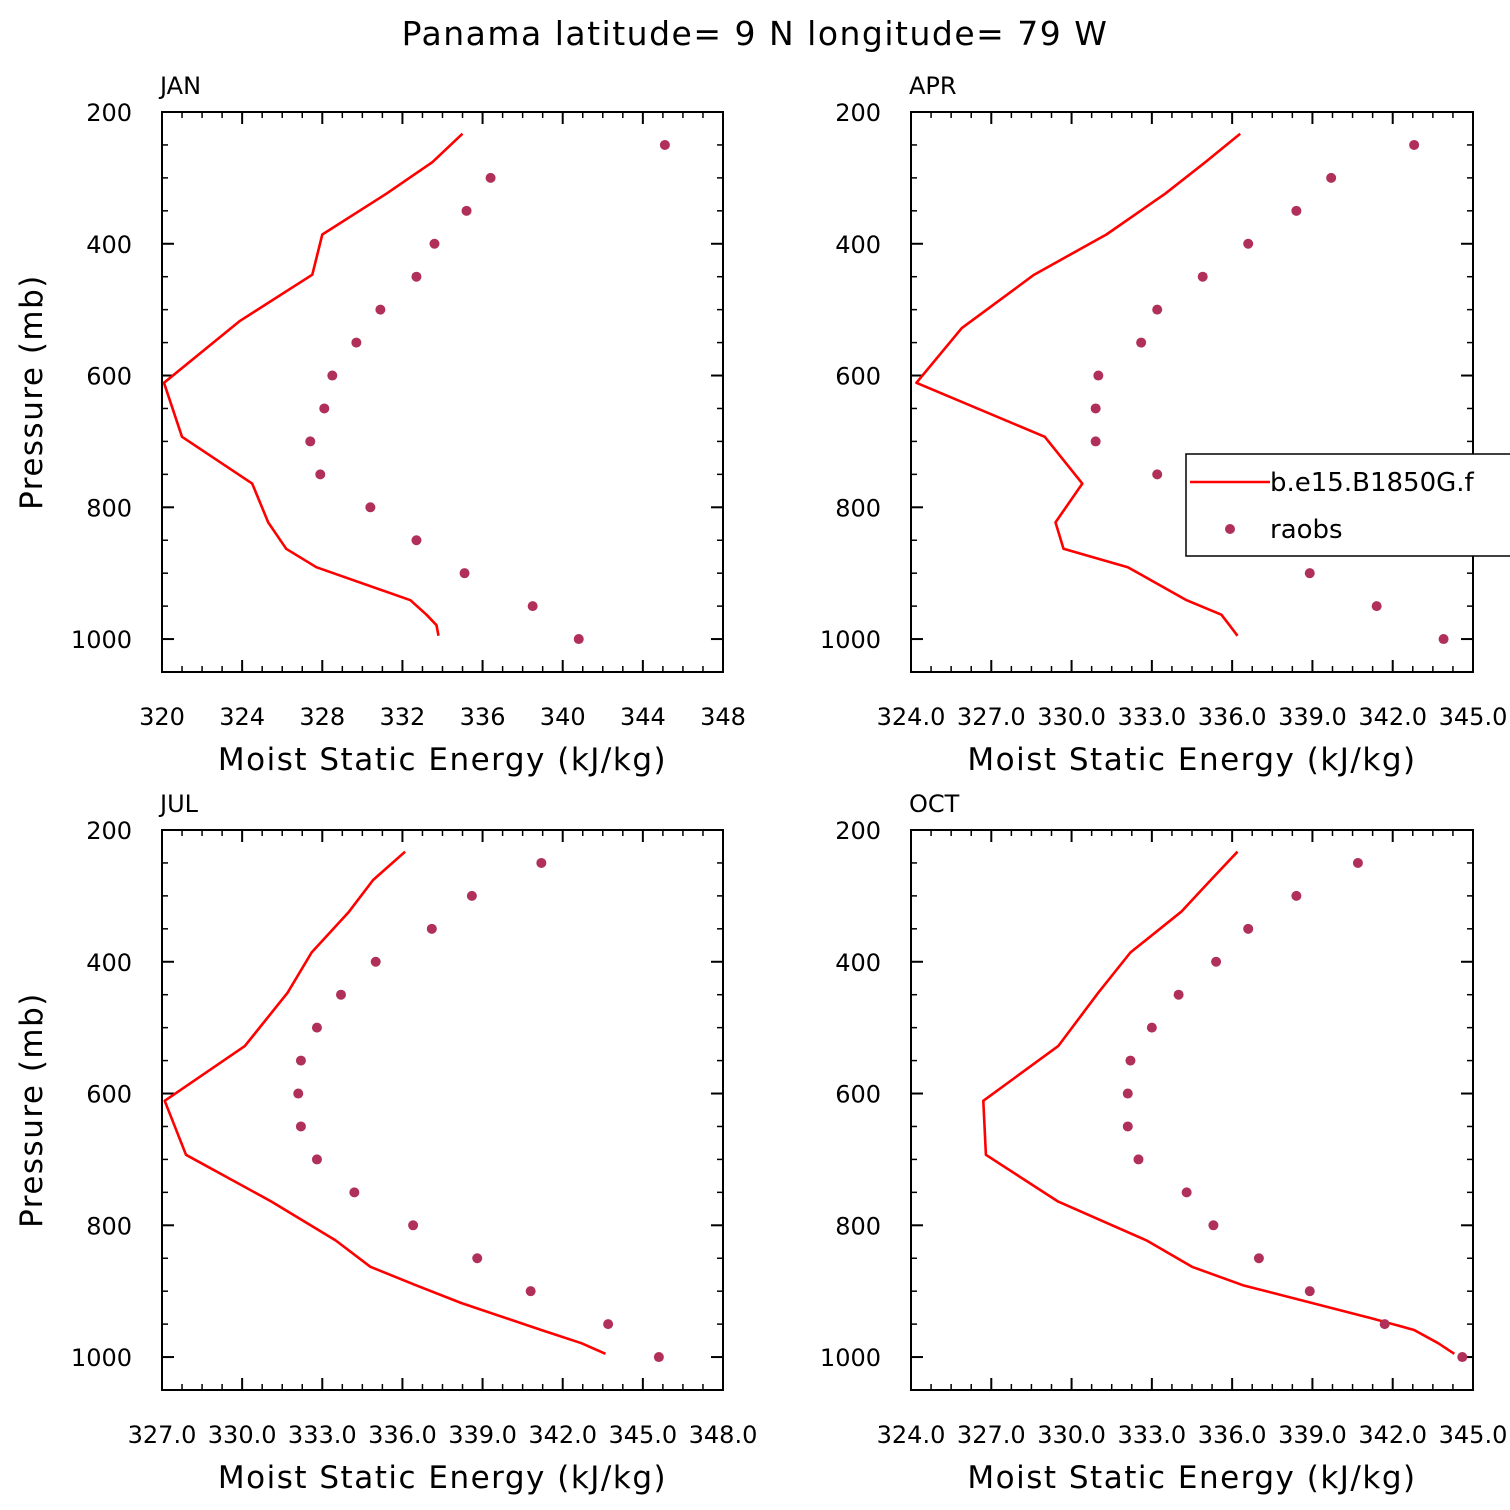  I want to click on panel-title: APR, so click(933, 86).